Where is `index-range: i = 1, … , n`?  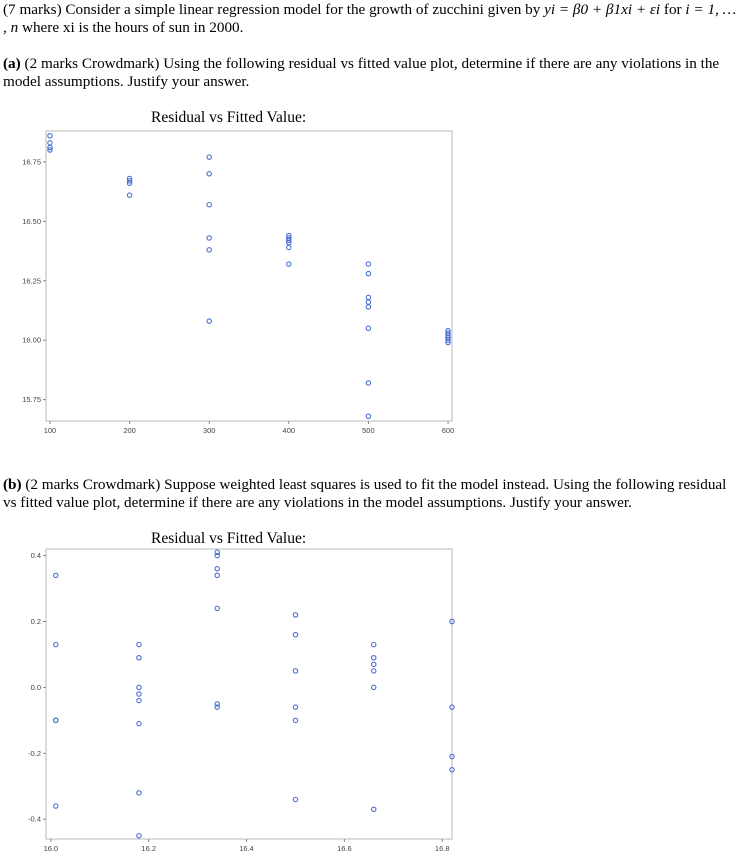 index-range: i = 1, … , n is located at coordinates (370, 18).